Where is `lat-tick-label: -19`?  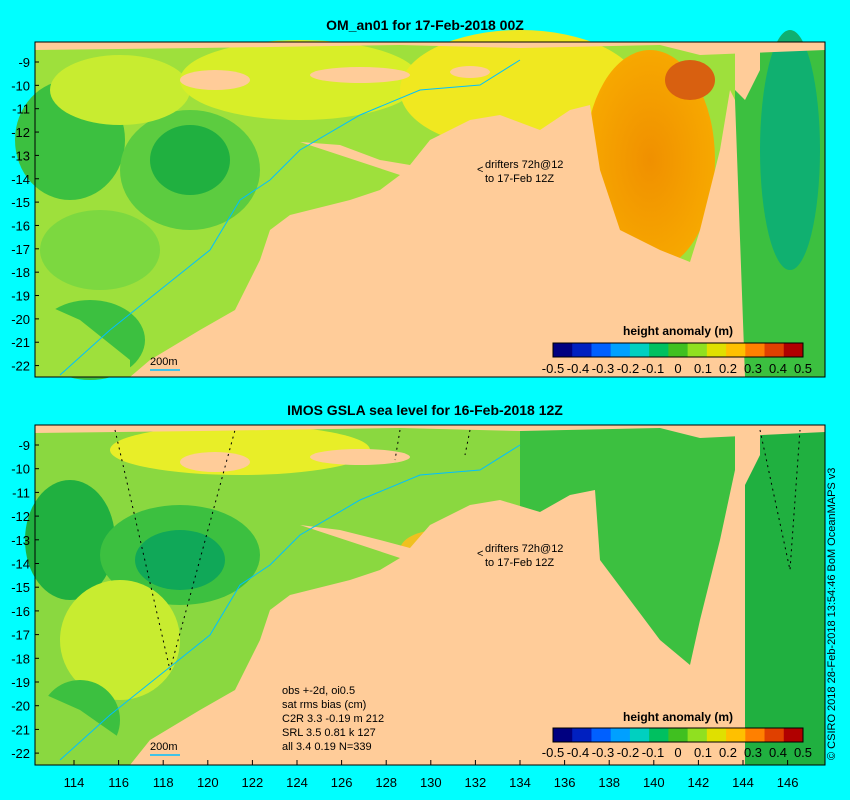 lat-tick-label: -19 is located at coordinates (20, 682).